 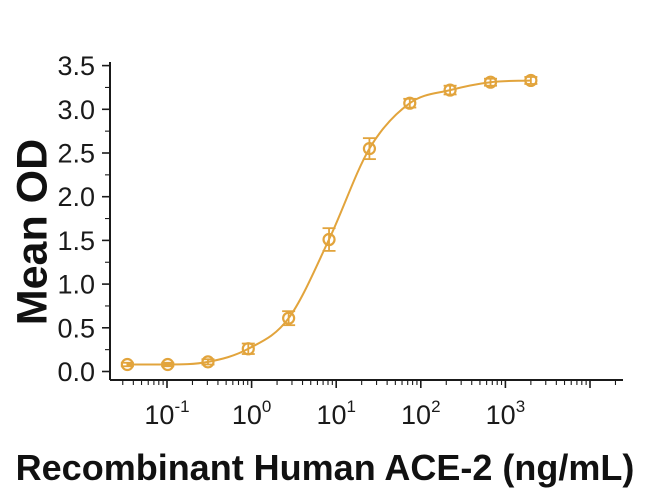 What do you see at coordinates (252, 413) in the screenshot?
I see `x-tick-label: 10⁰` at bounding box center [252, 413].